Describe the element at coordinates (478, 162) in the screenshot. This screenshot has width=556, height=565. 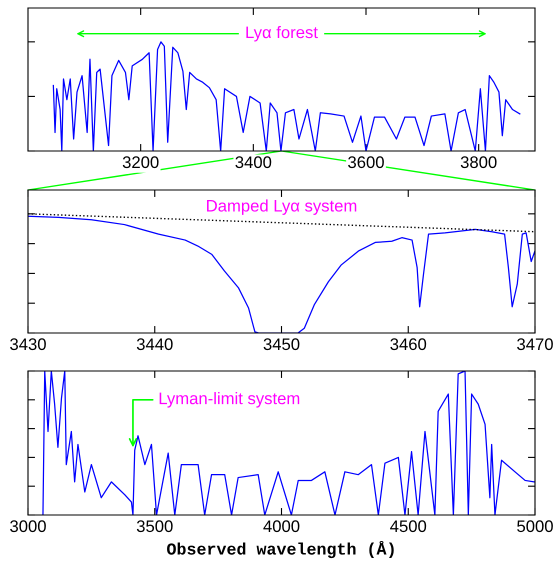
I see `x-tick-label: 3800` at that location.